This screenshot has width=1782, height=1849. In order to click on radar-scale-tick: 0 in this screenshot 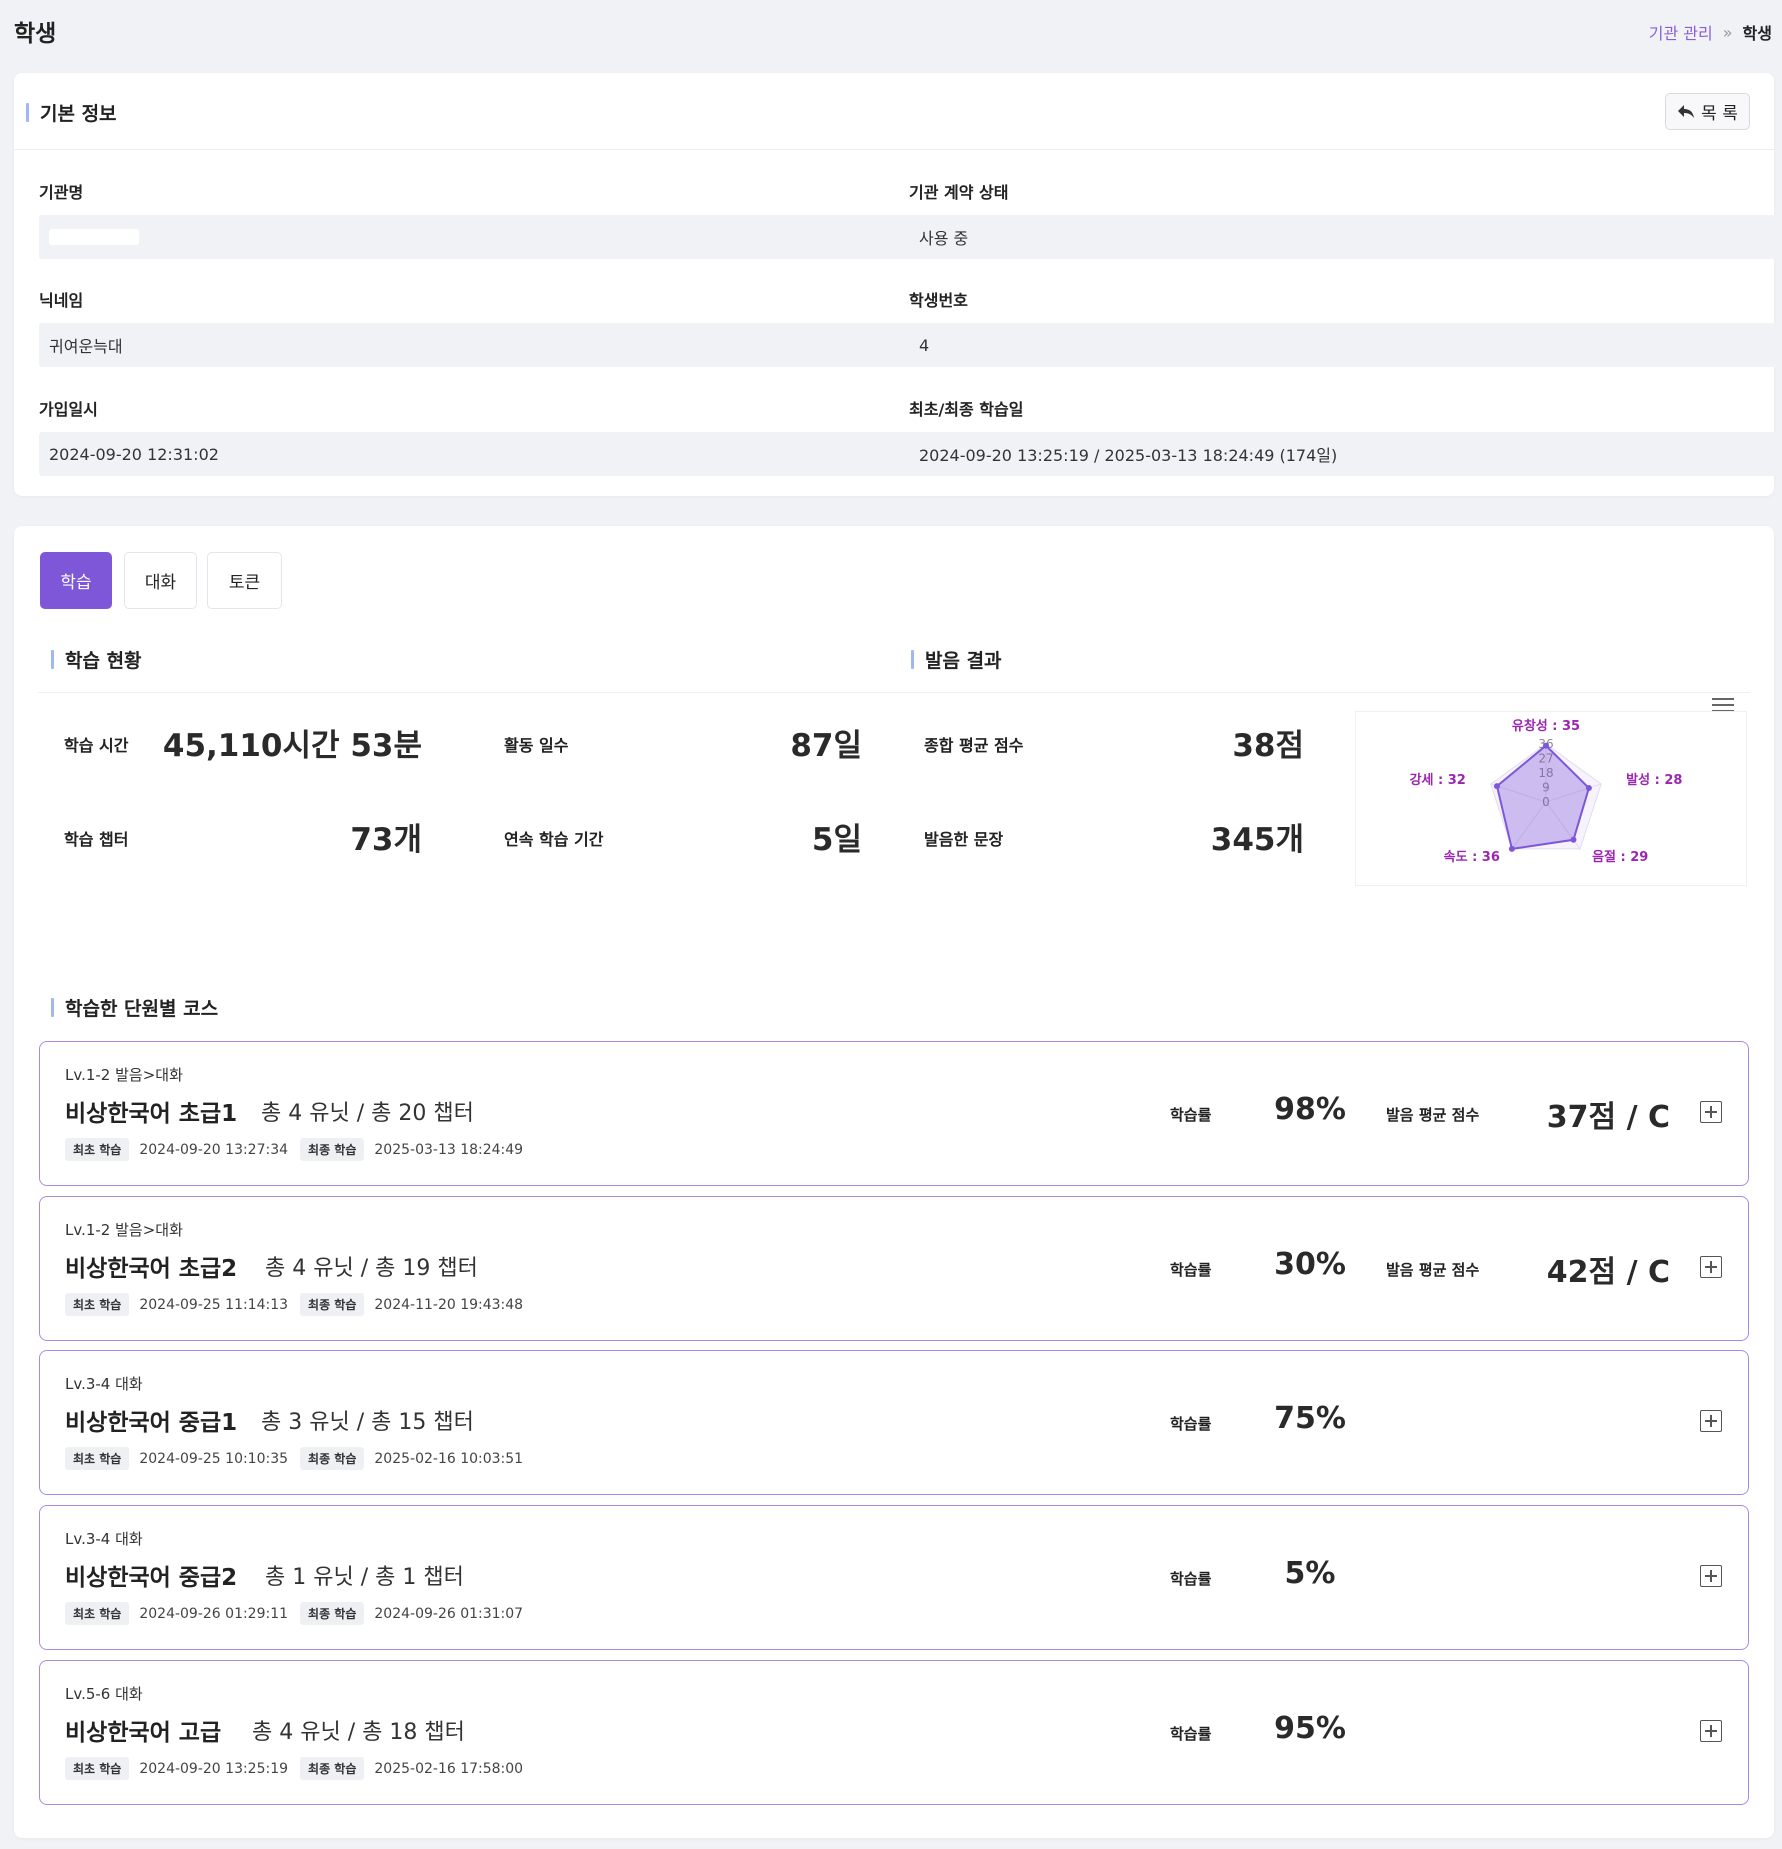, I will do `click(1546, 802)`.